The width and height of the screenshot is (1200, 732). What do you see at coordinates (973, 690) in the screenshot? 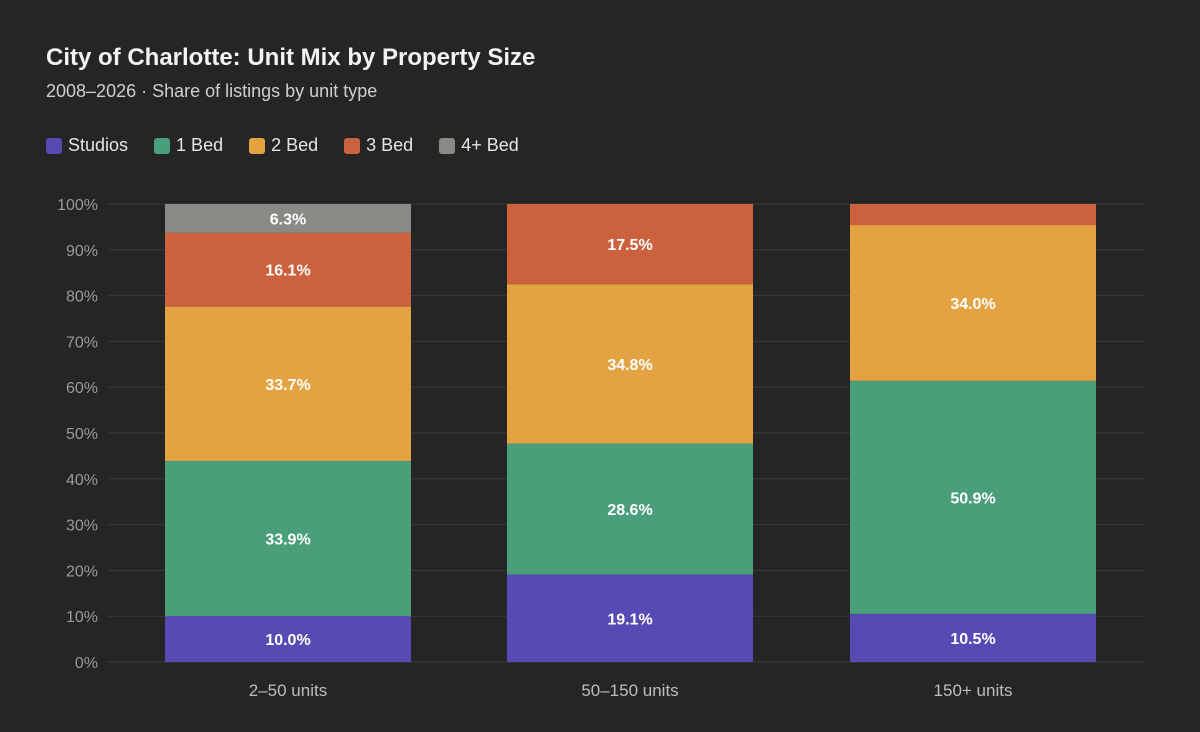
I see `x-tick-label: 150+ units` at bounding box center [973, 690].